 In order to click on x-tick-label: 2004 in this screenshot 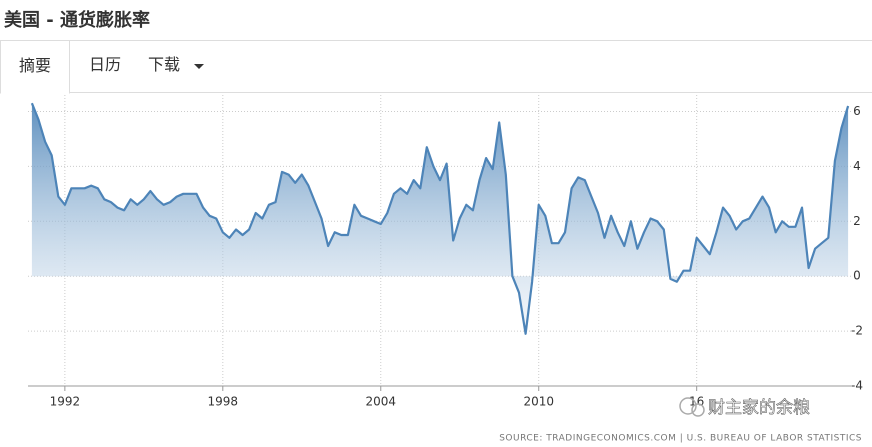, I will do `click(380, 402)`.